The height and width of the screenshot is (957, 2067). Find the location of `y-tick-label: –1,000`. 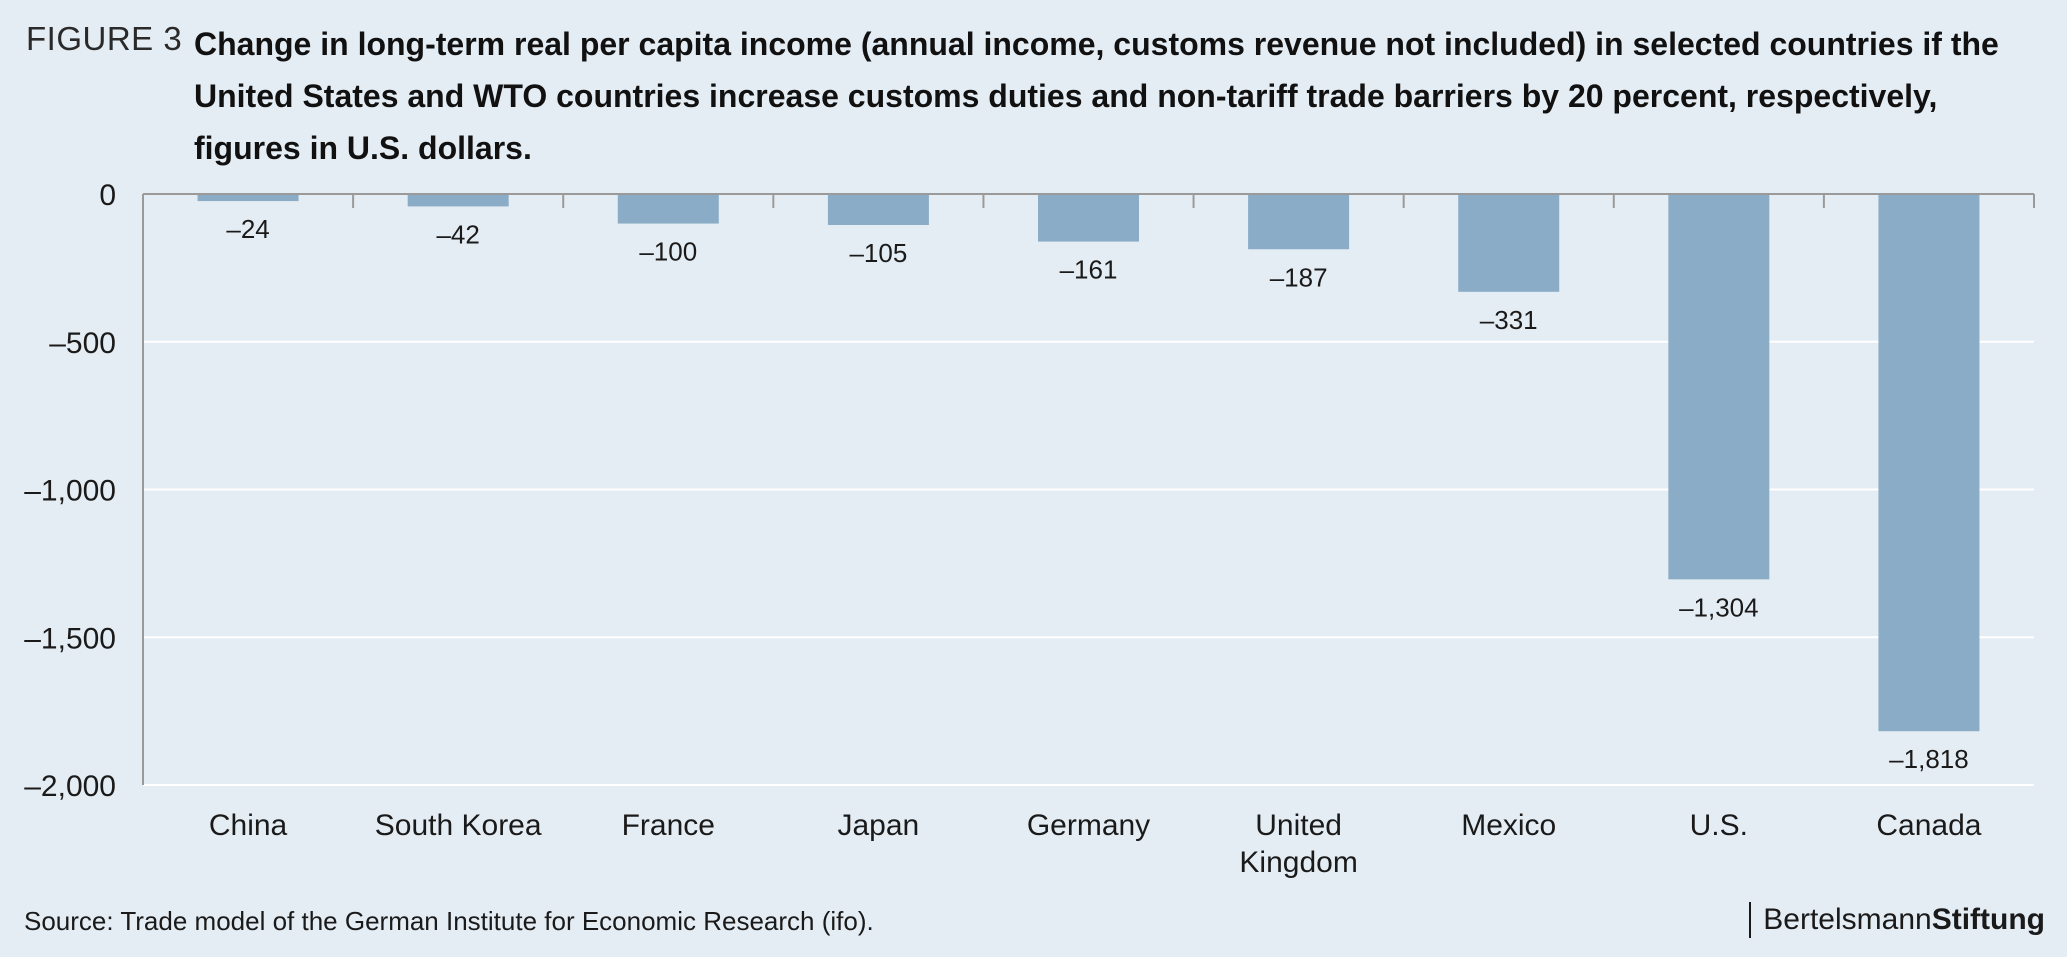

y-tick-label: –1,000 is located at coordinates (70, 491).